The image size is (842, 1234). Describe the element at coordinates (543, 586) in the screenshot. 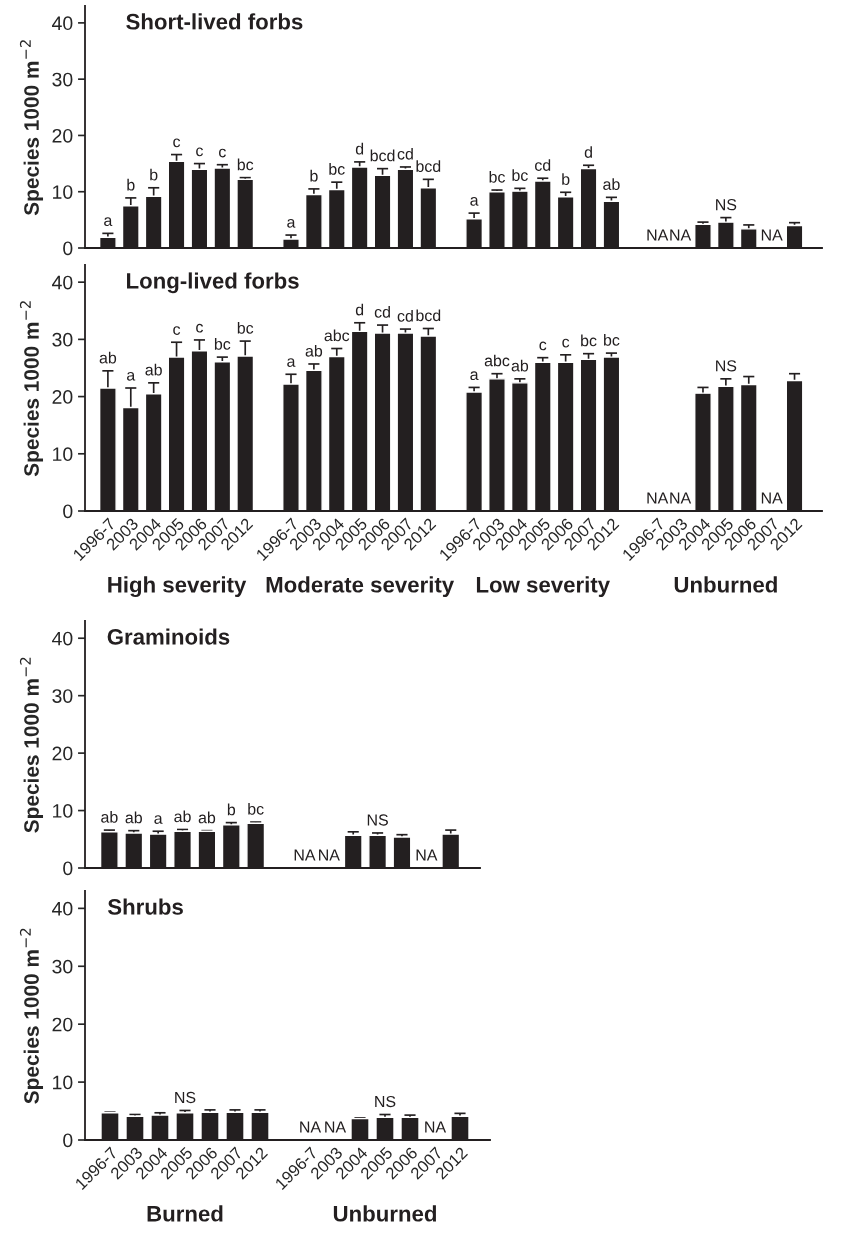

I see `text: Low severity` at that location.